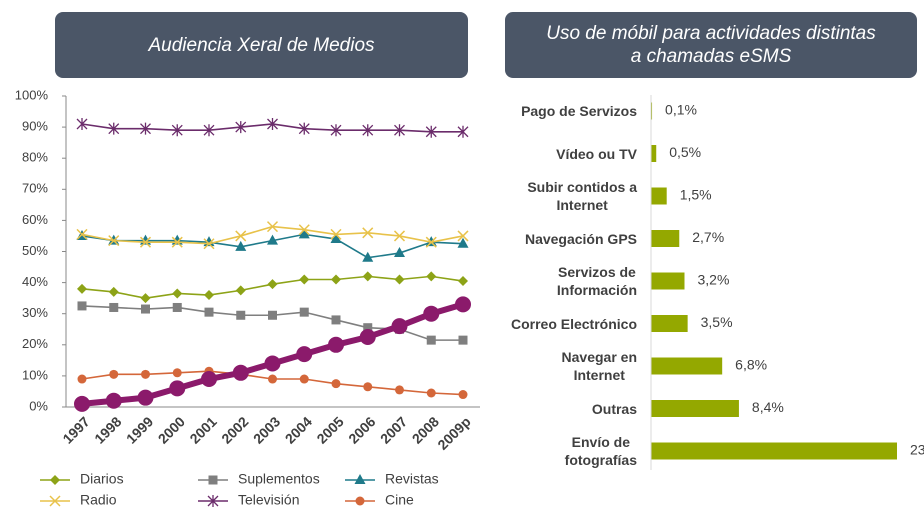  I want to click on y-tick-label: 100%, so click(32, 94).